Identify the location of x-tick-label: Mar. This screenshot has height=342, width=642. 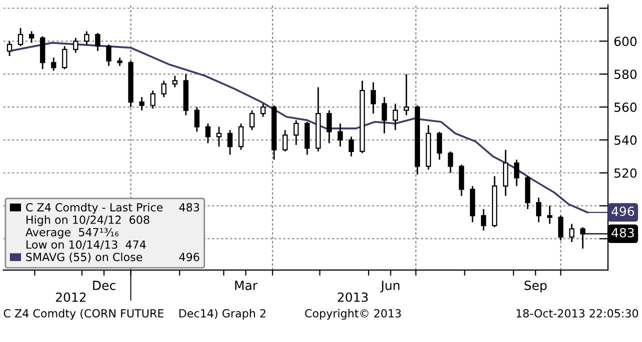
(246, 285).